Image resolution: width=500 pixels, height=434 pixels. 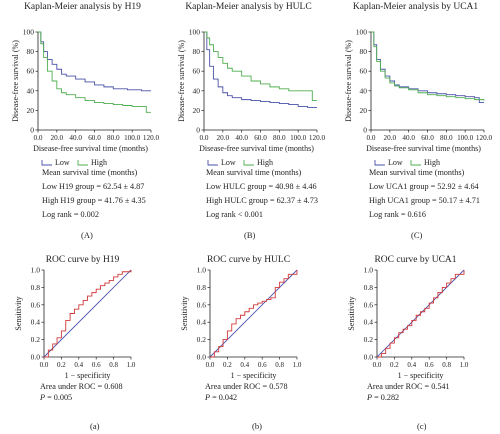 What do you see at coordinates (386, 397) in the screenshot?
I see `p-value: = 0.282` at bounding box center [386, 397].